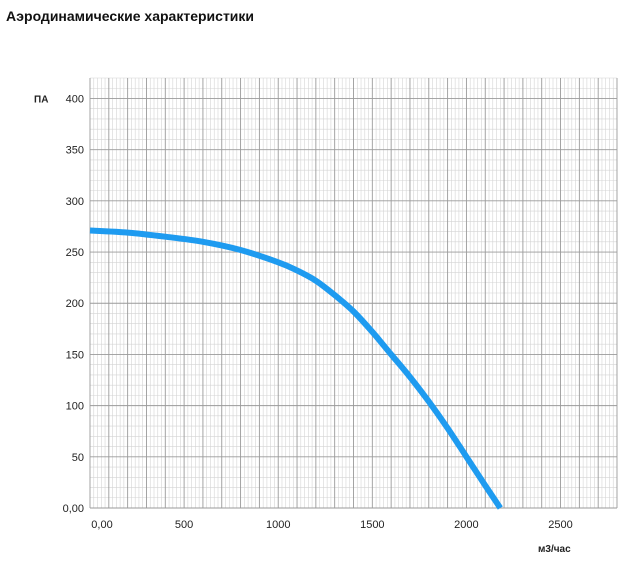  I want to click on x-tick-label: 1500, so click(372, 525).